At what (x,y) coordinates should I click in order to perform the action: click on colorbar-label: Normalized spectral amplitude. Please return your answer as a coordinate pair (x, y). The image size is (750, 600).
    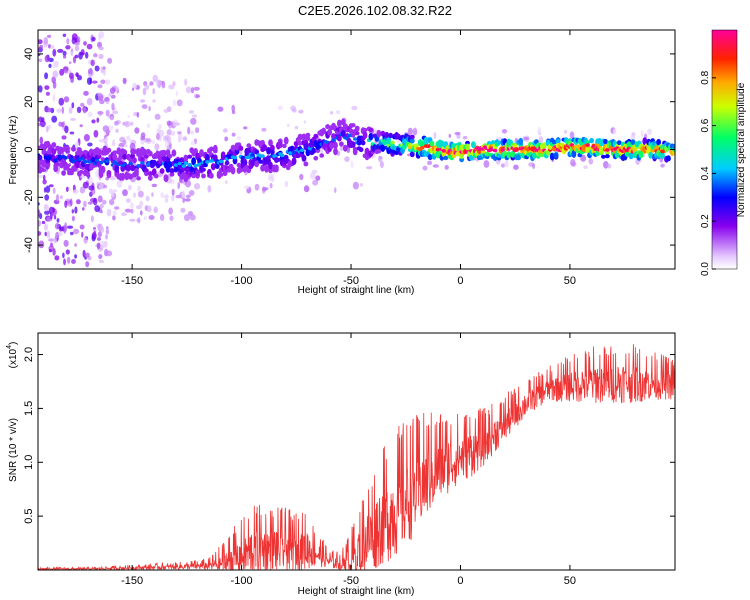
    Looking at the image, I should click on (741, 149).